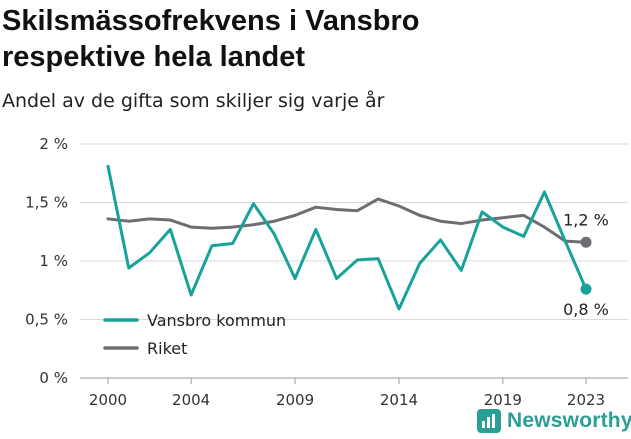  Describe the element at coordinates (46, 203) in the screenshot. I see `y-tick-label: 1,5 %` at that location.